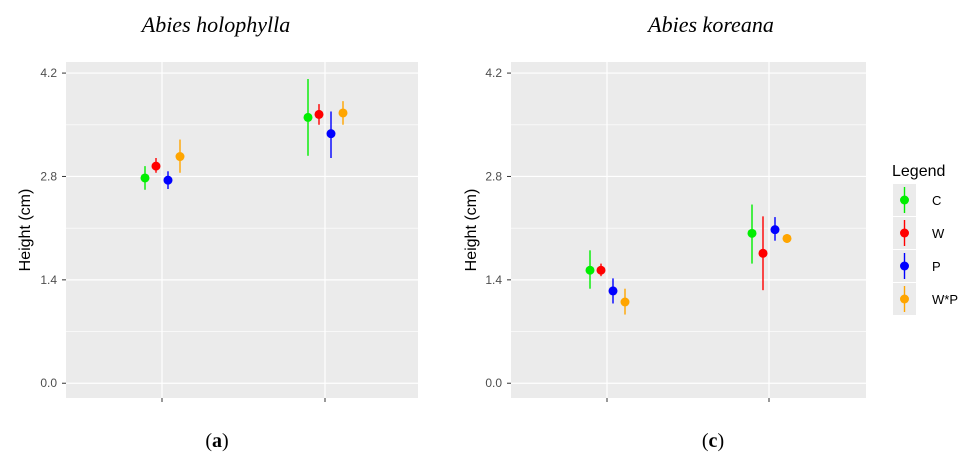 This screenshot has height=459, width=972. What do you see at coordinates (215, 24) in the screenshot?
I see `chart-title: Abies holophylla` at bounding box center [215, 24].